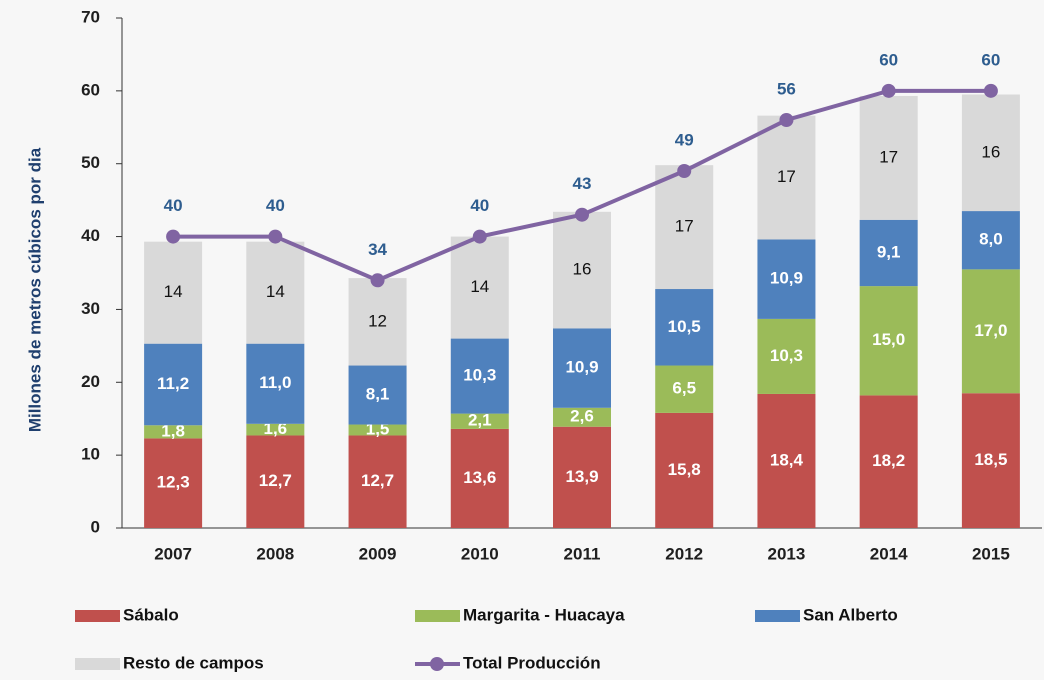 This screenshot has height=680, width=1044. What do you see at coordinates (684, 139) in the screenshot?
I see `total-label: 49` at bounding box center [684, 139].